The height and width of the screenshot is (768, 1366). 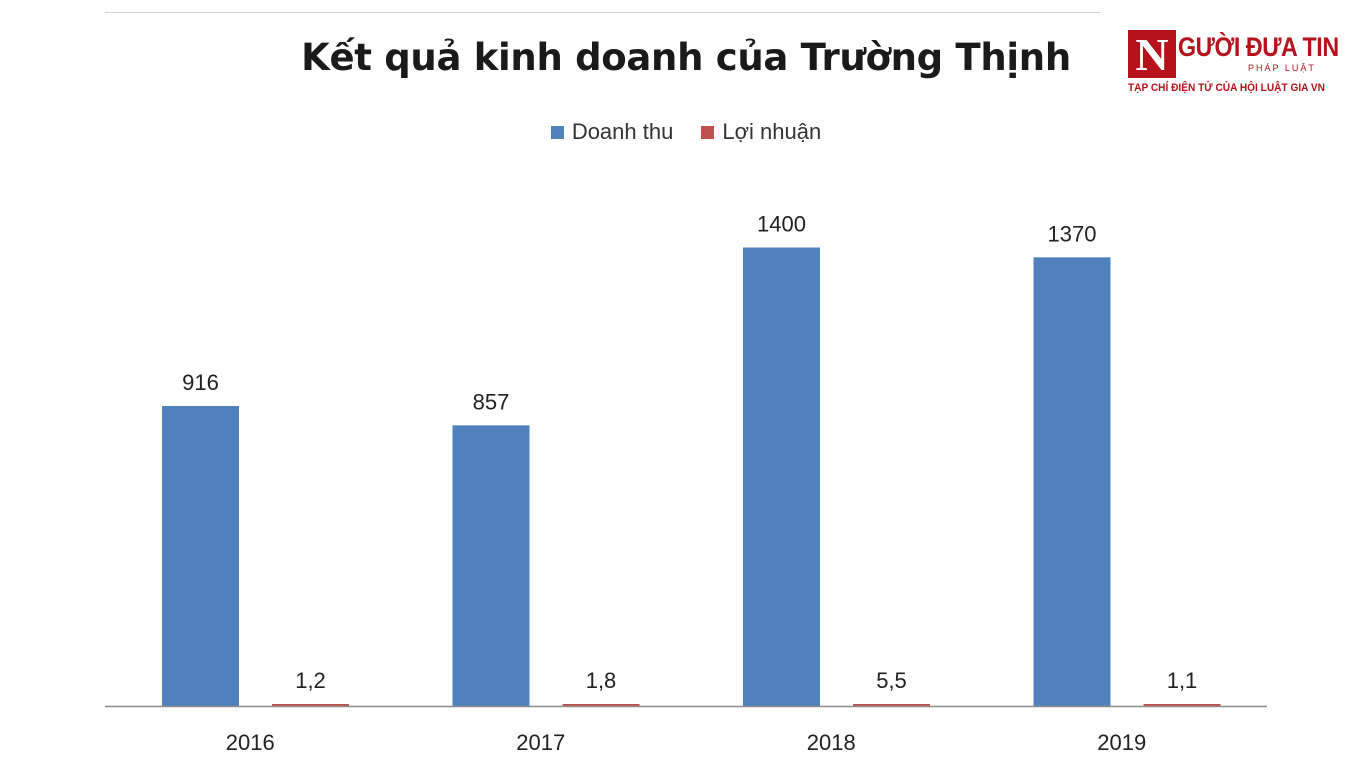 I want to click on brand-tagline: TẠP CHÍ ĐIỆN TỬ CỦA HỘI LUẬT GIA VN, so click(x=1226, y=88).